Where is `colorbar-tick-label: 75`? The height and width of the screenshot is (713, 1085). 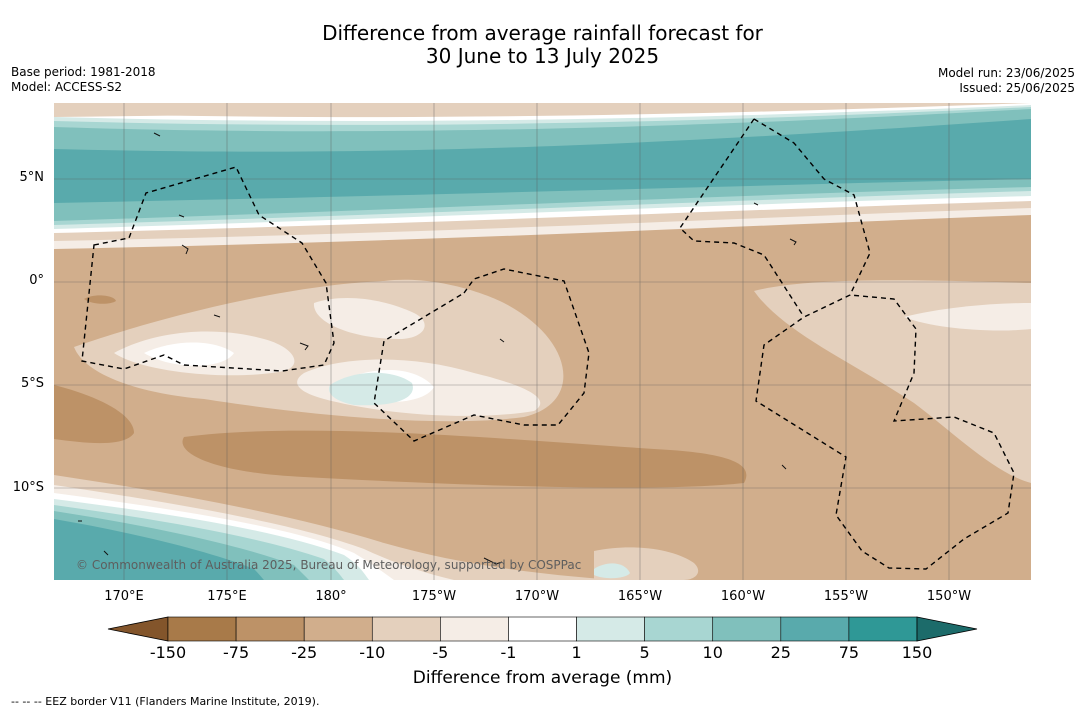 colorbar-tick-label: 75 is located at coordinates (849, 652).